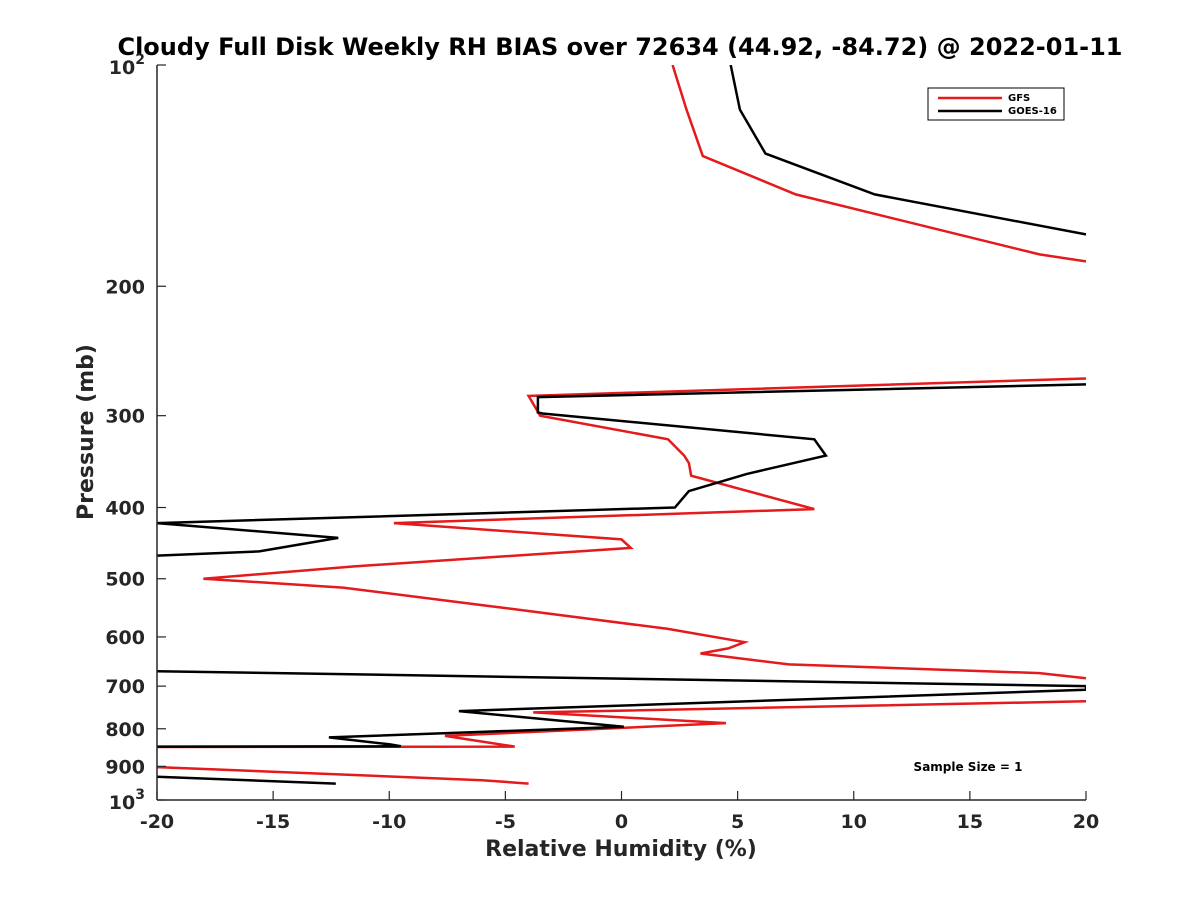 The image size is (1200, 900). I want to click on y-tick-label: 900, so click(125, 767).